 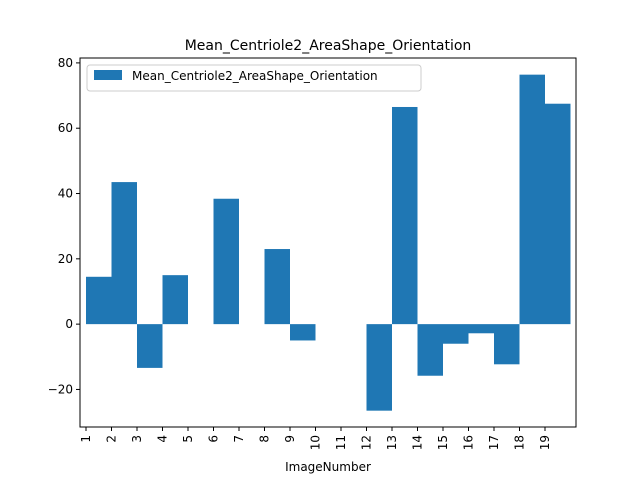 What do you see at coordinates (494, 442) in the screenshot?
I see `x-tick-label-17: 17` at bounding box center [494, 442].